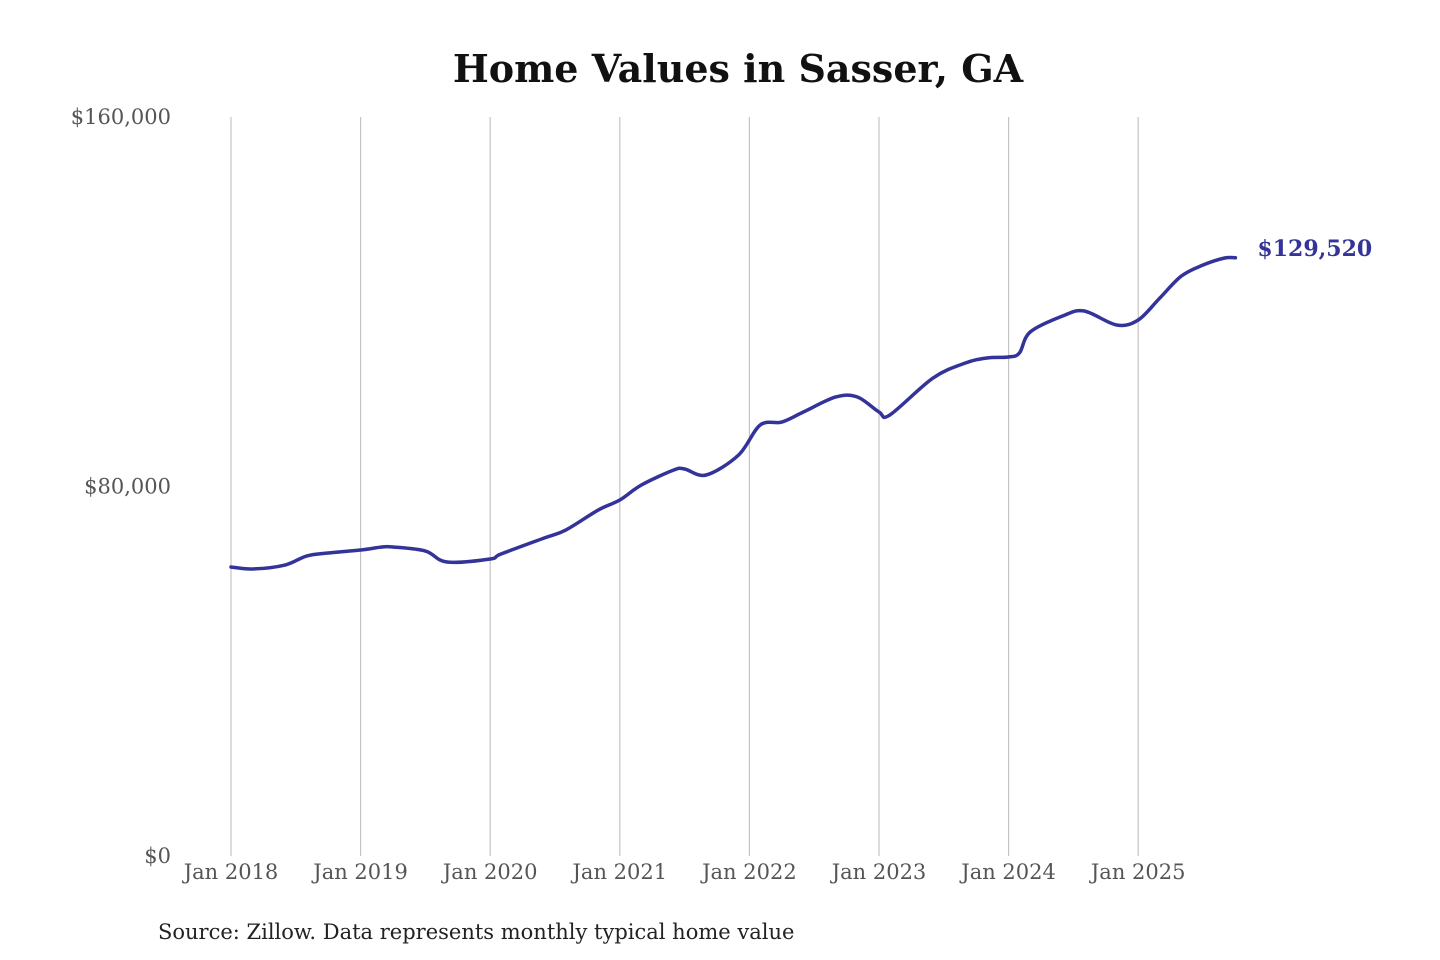 This screenshot has width=1440, height=960. I want to click on x-tick-label: Jan 2021, so click(619, 872).